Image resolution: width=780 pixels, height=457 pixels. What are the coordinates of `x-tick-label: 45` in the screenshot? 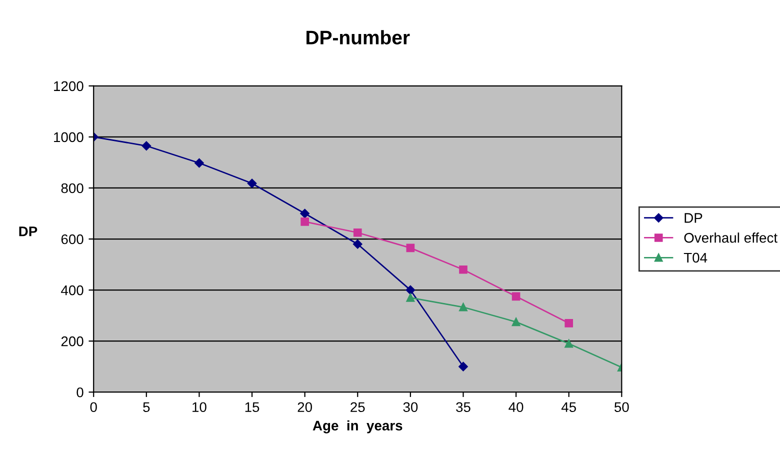 It's located at (568, 407).